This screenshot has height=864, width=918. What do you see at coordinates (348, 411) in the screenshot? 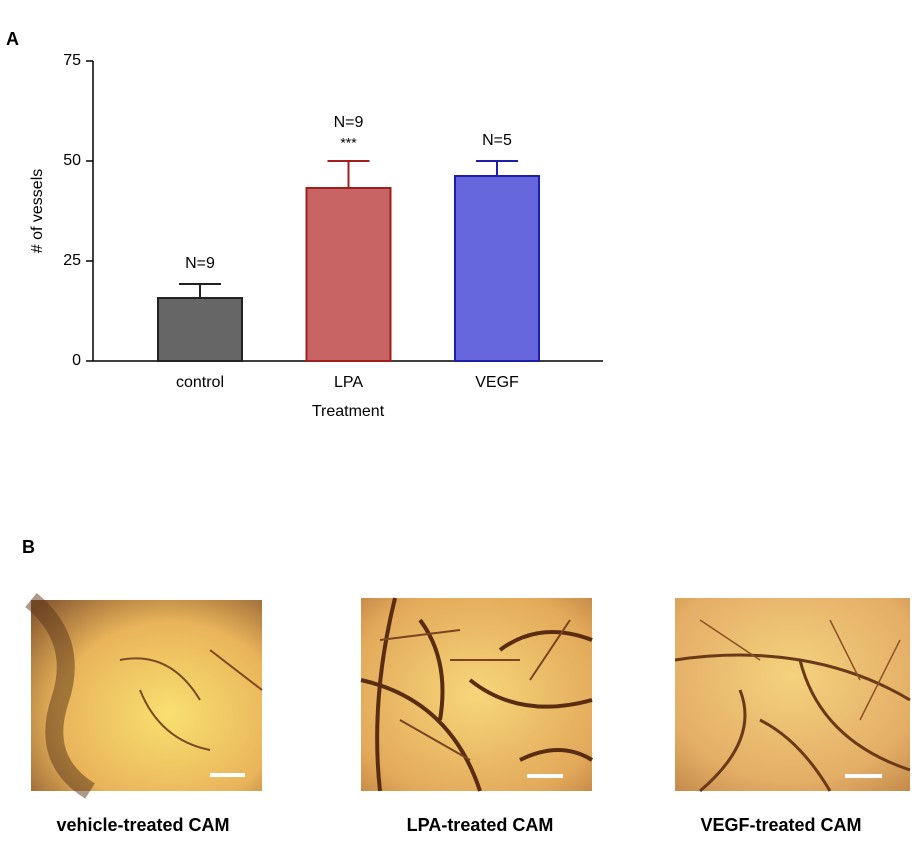
I see `x-axis-label: Treatment` at bounding box center [348, 411].